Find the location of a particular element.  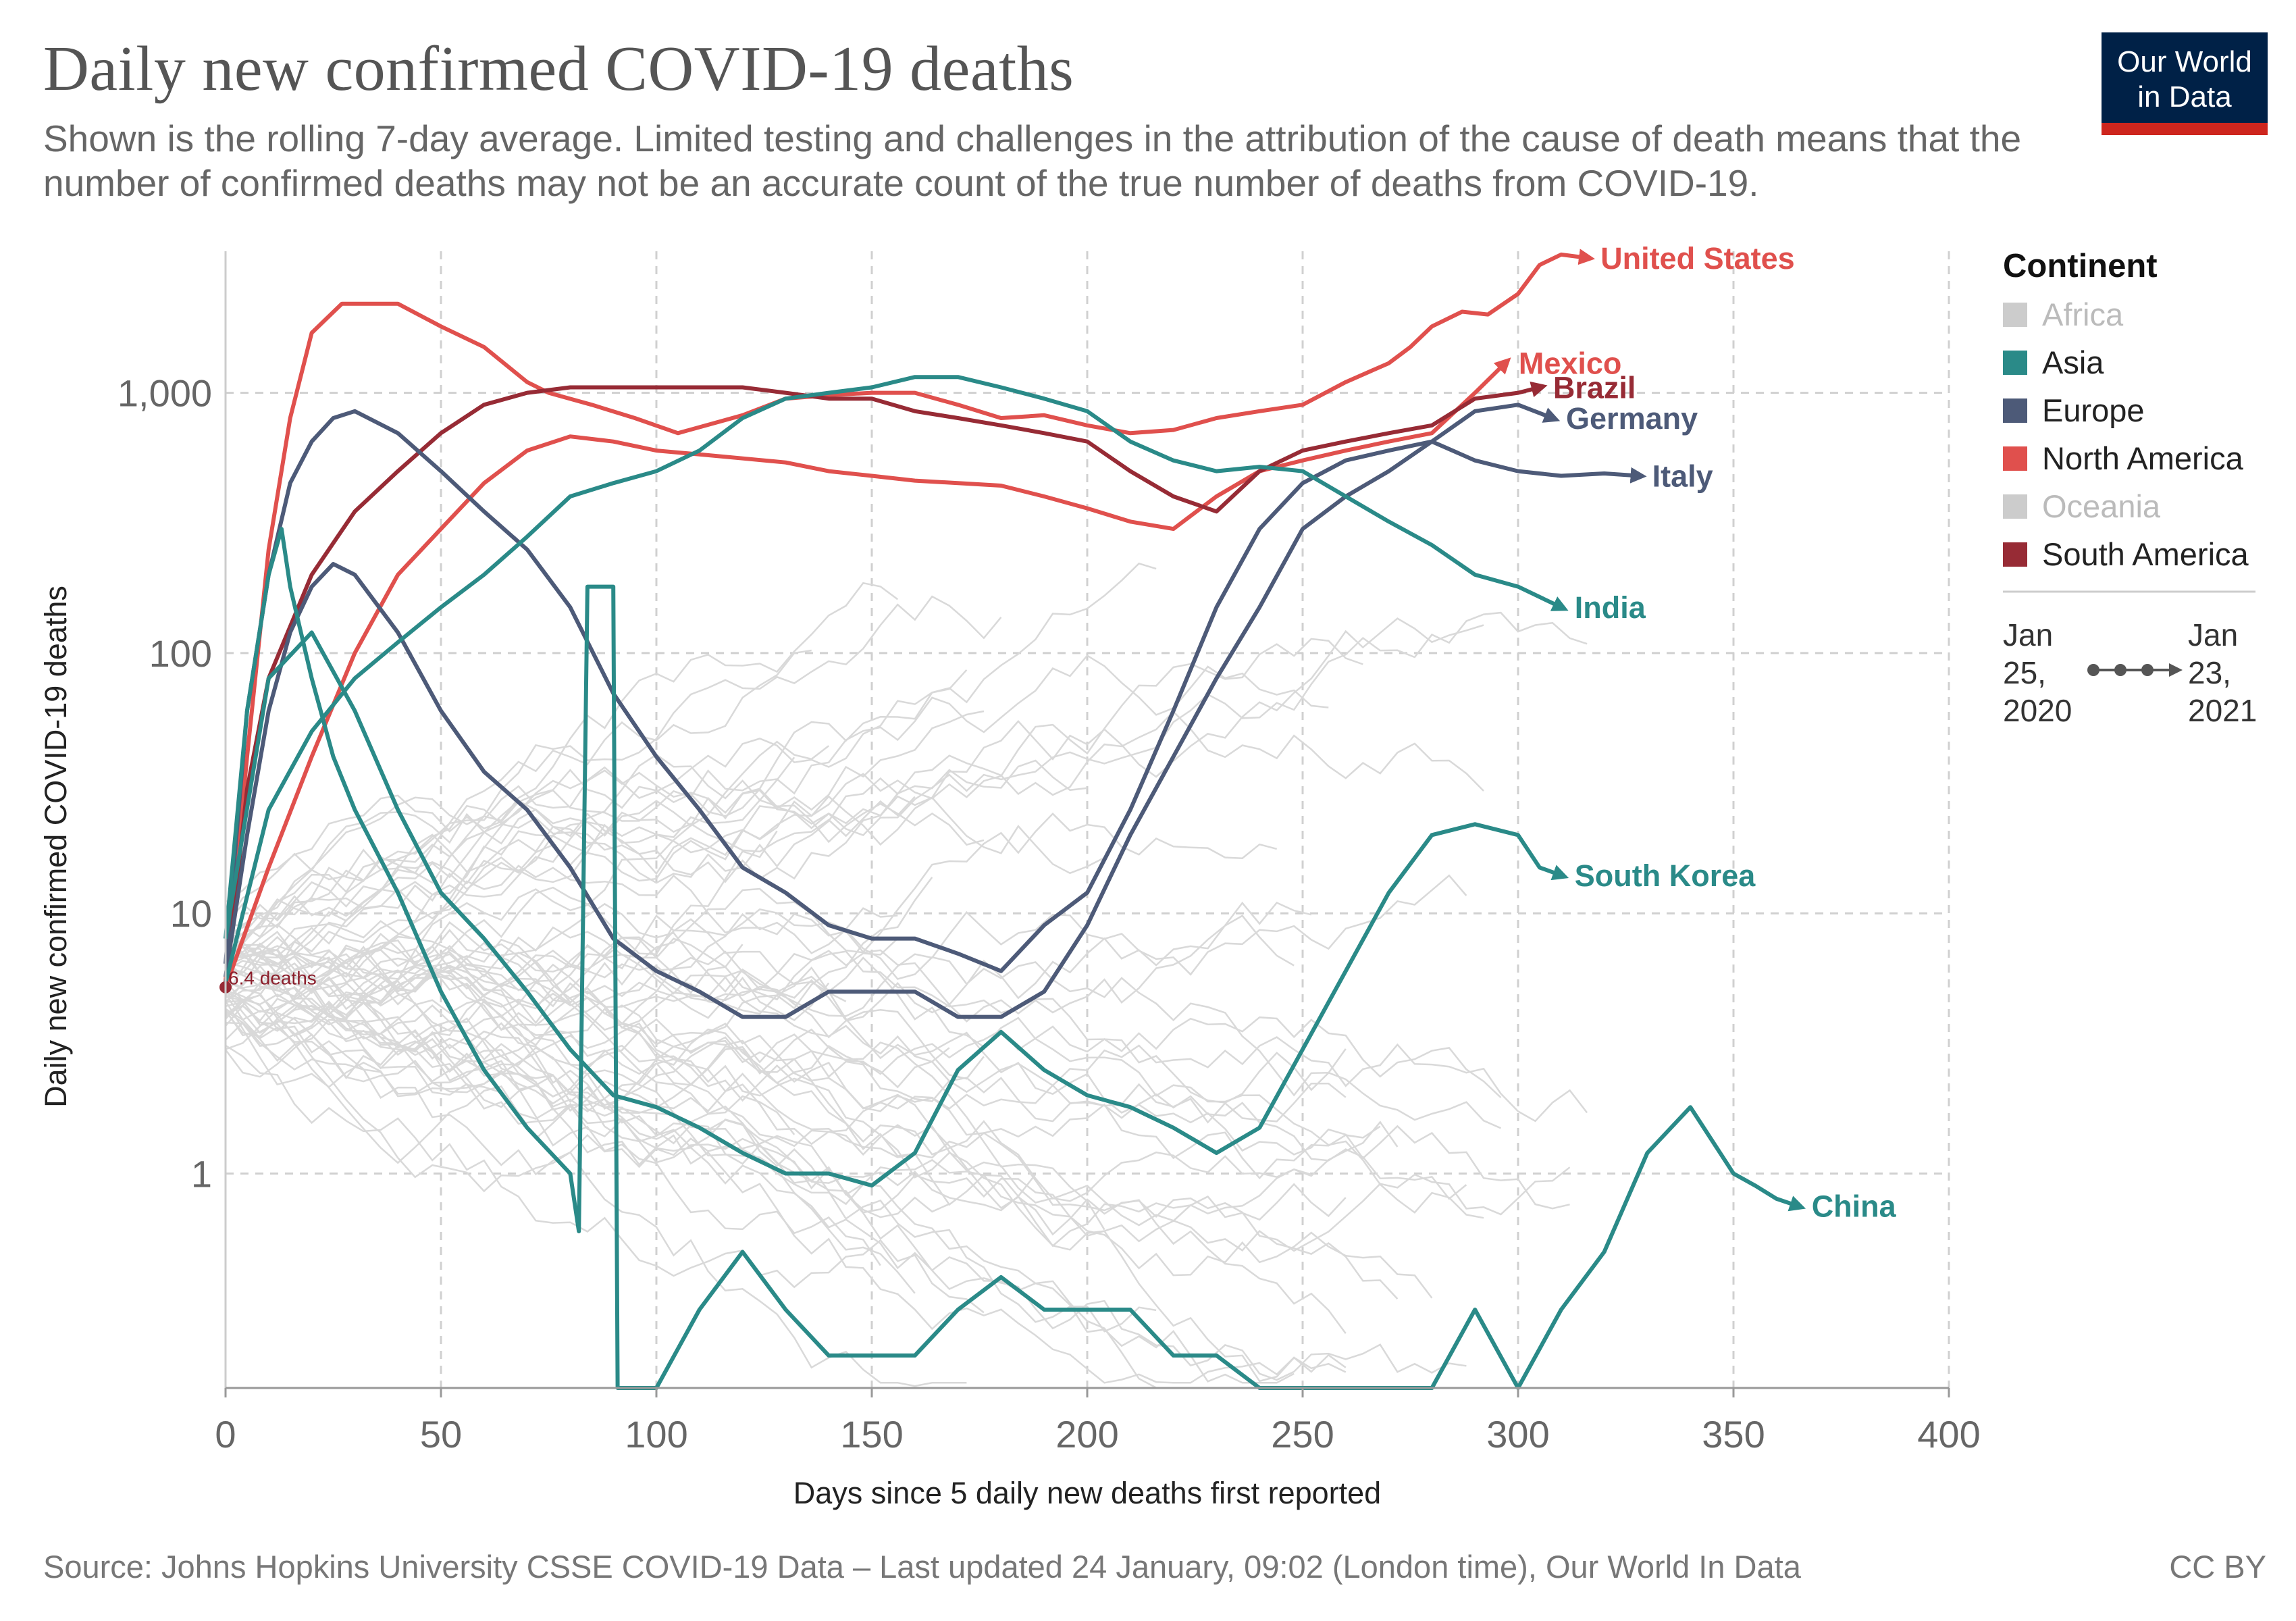

x-tick-label: 50 is located at coordinates (441, 1434).